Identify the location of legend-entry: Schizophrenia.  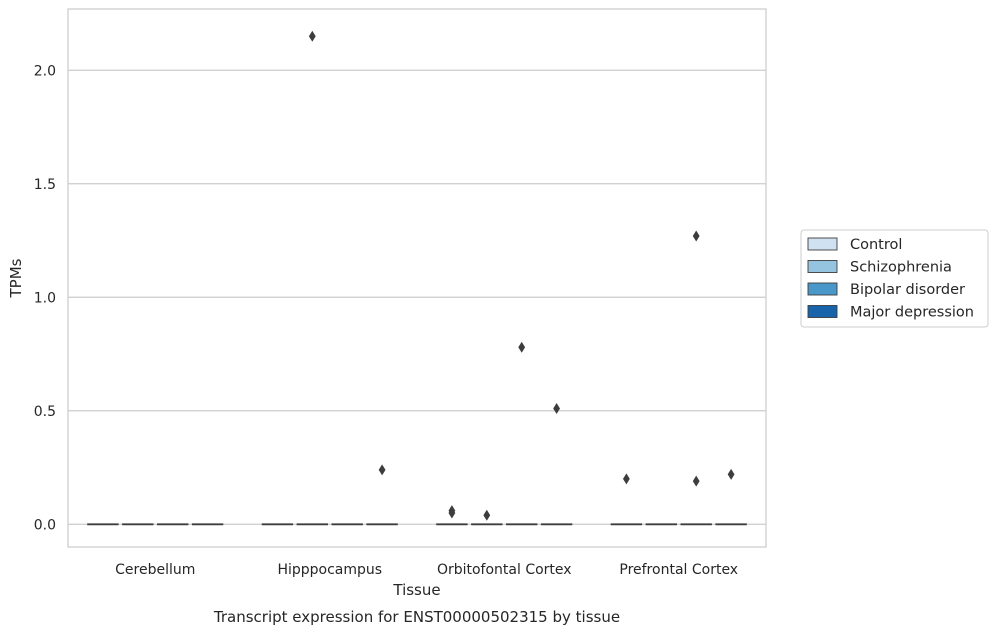
(901, 268).